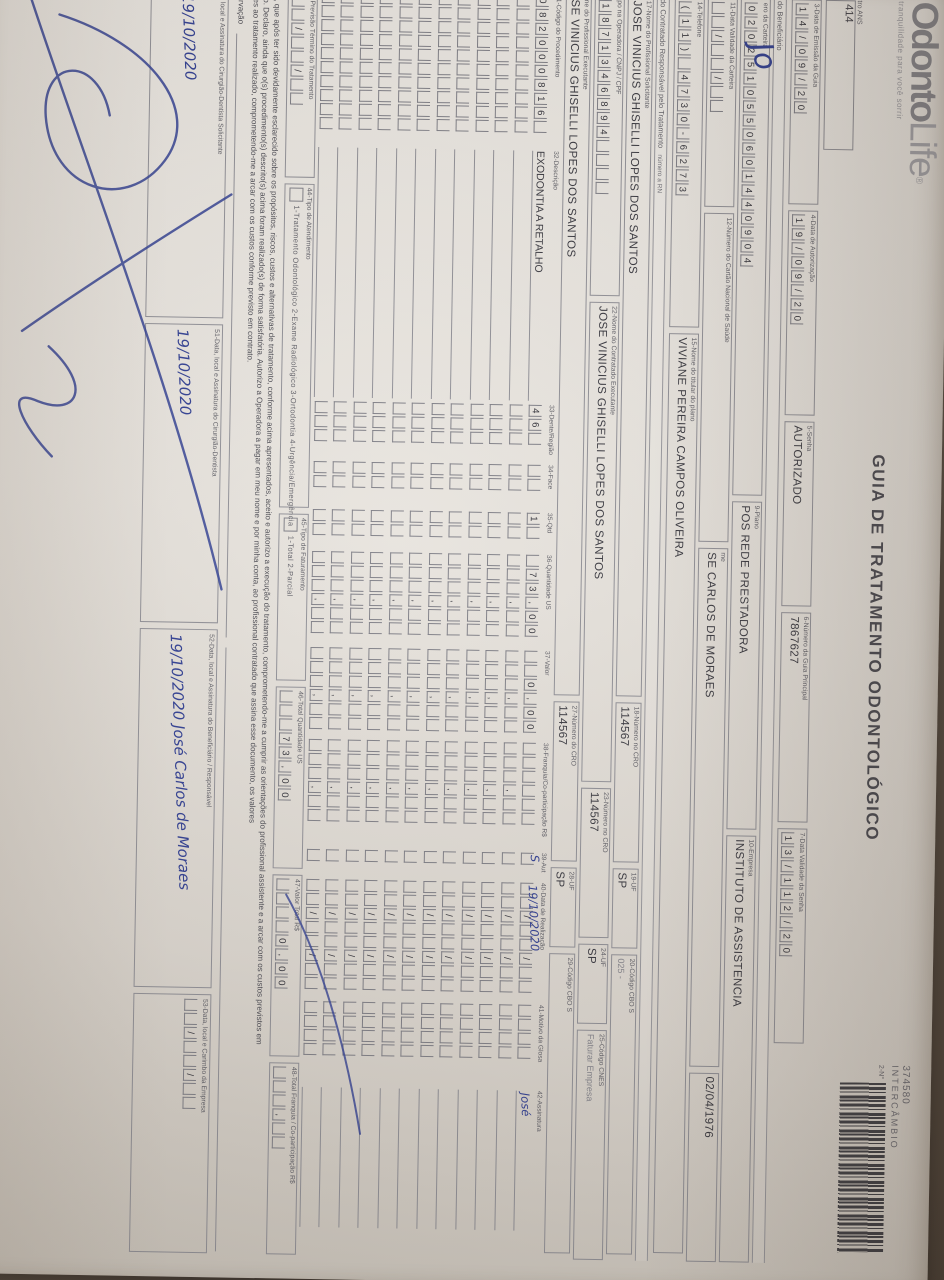 The image size is (944, 1280). I want to click on field-a-previs-o-t-rmino-do-tratamento: a Previsão Término do Tratamento / /, so click(301, 89).